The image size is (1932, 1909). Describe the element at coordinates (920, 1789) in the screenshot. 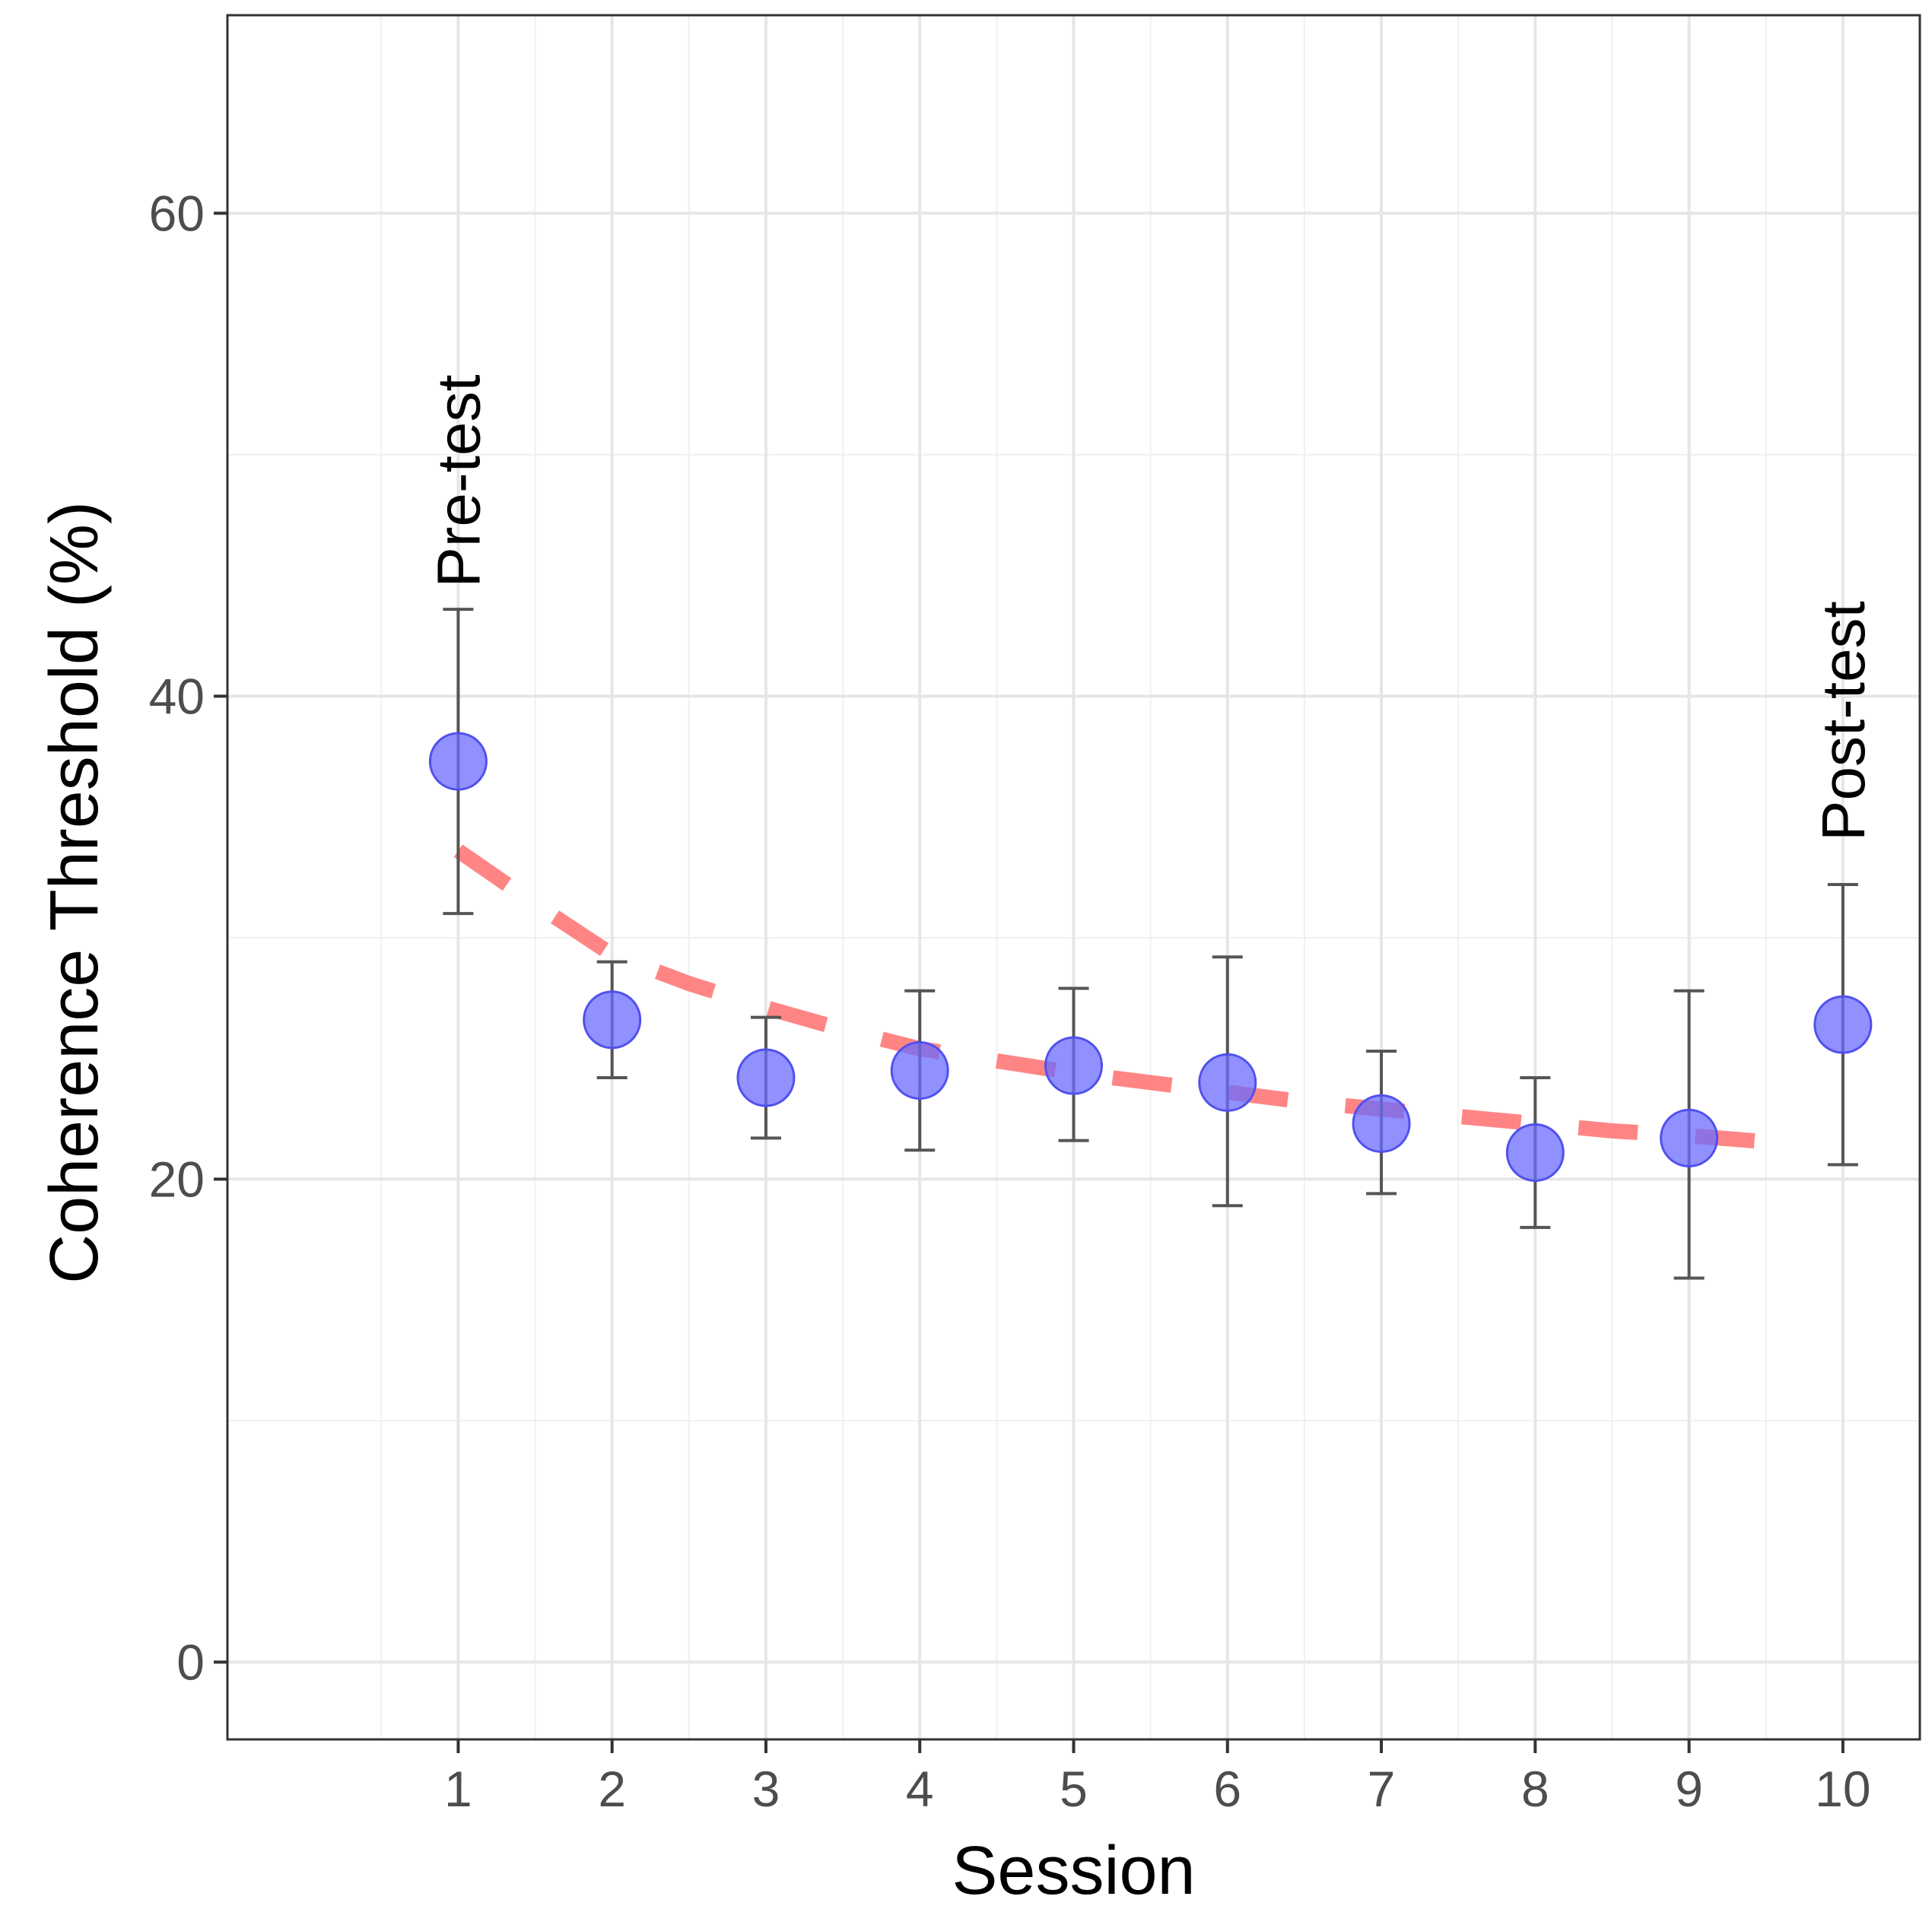

I see `x-tick-label: 4` at that location.